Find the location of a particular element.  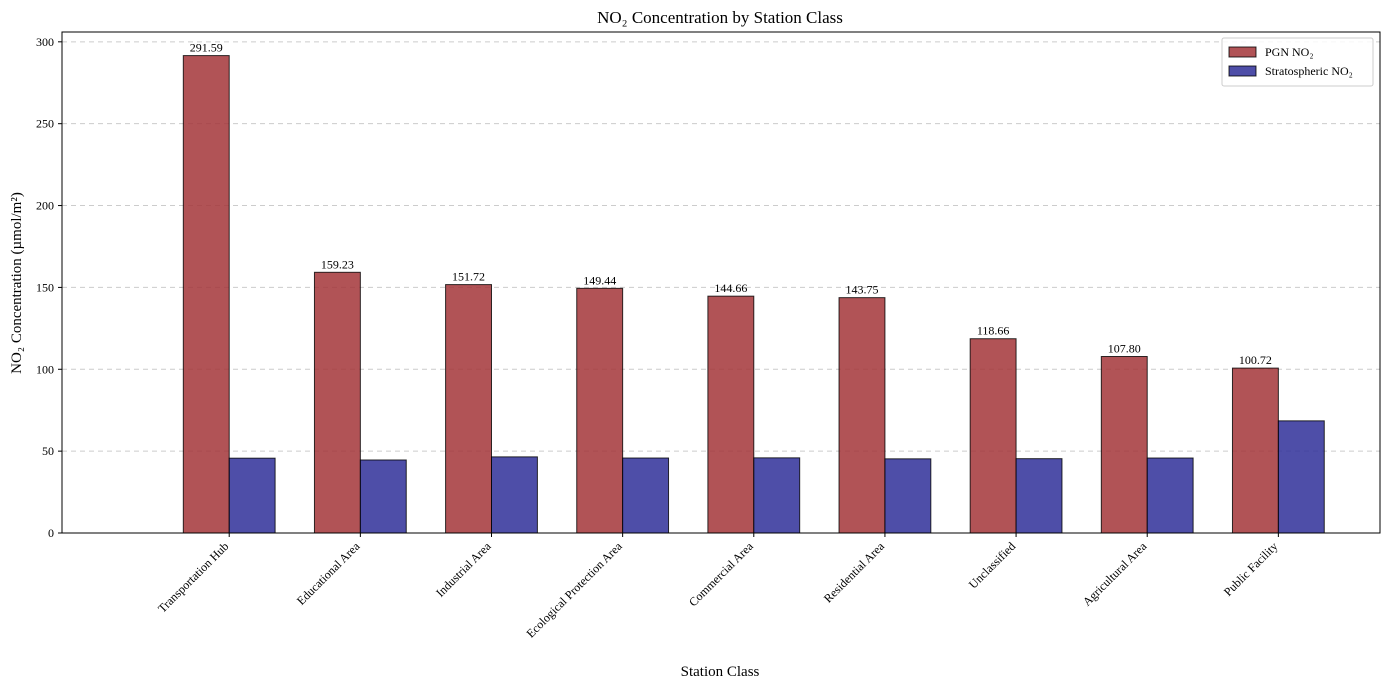

y-tick-label: 150 is located at coordinates (45, 287).